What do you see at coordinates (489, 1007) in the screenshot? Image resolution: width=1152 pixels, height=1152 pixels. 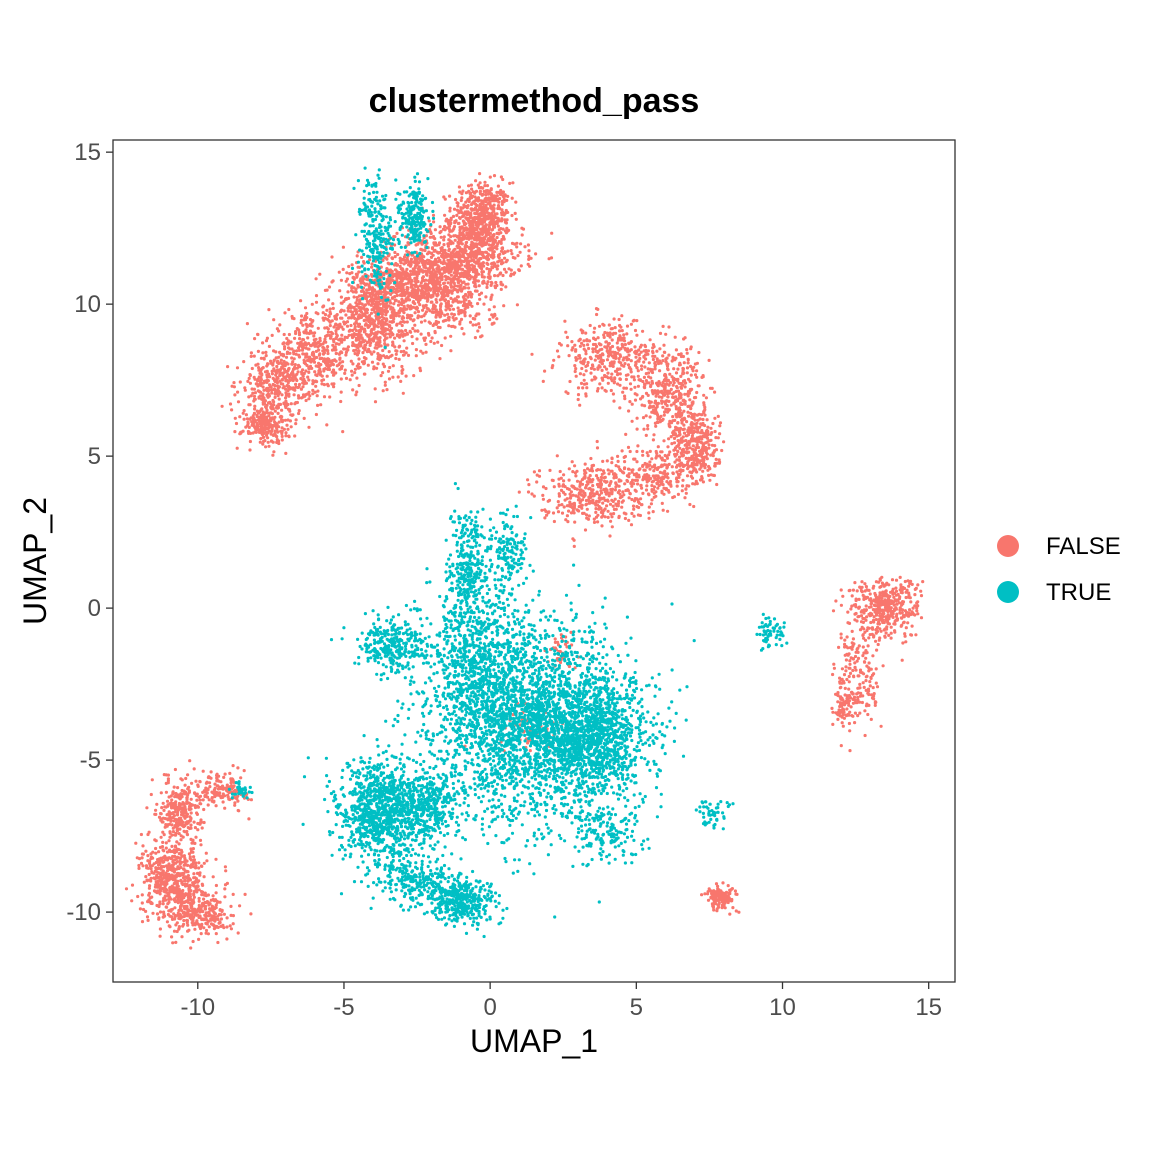 I see `x-tick-label: 0` at bounding box center [489, 1007].